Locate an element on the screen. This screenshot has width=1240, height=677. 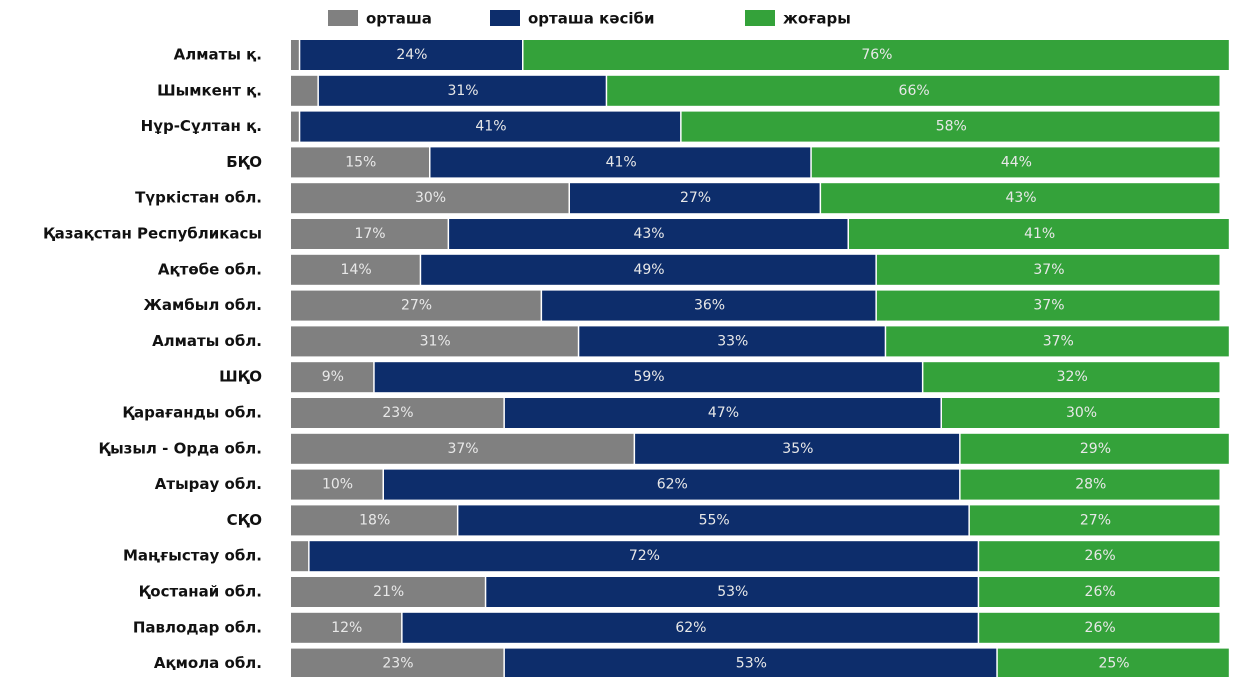
value-label: 25% is located at coordinates (1113, 664).